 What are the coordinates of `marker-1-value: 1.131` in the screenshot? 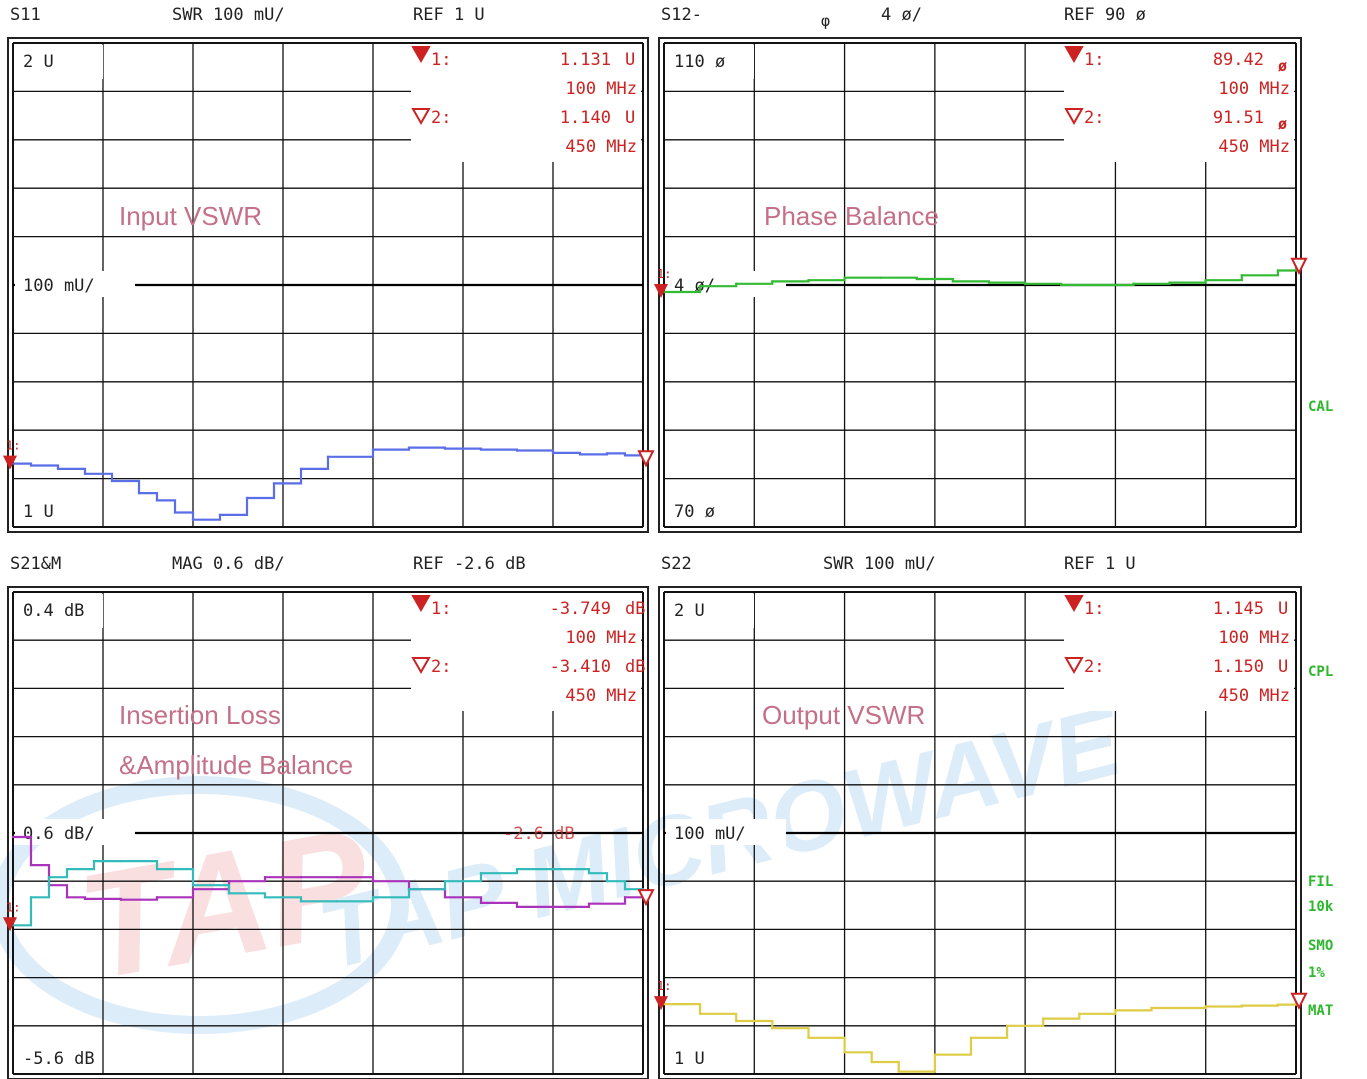 It's located at (585, 60).